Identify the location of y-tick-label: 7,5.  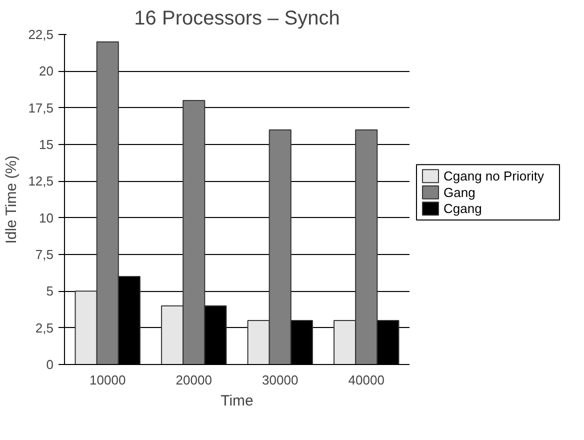
(44, 254).